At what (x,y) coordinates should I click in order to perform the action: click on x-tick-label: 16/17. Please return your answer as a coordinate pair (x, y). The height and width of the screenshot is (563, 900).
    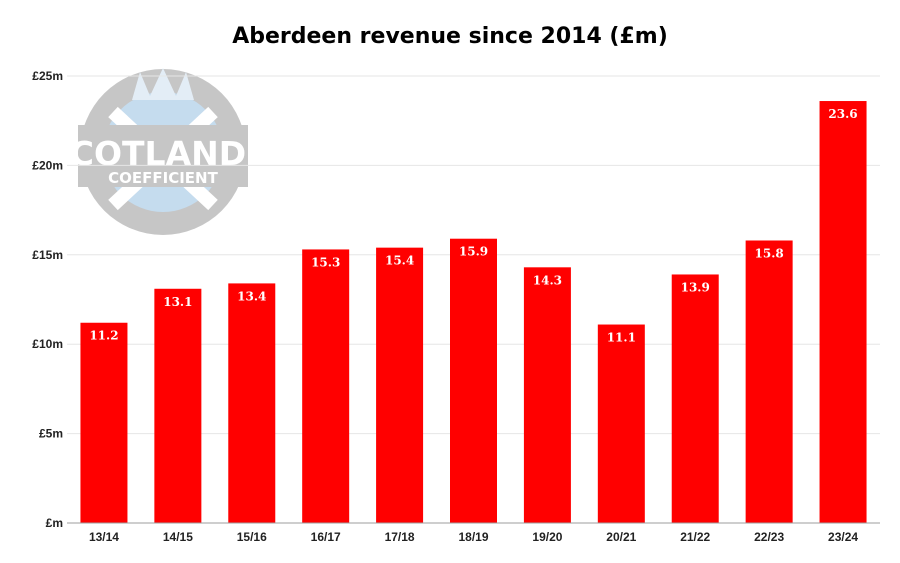
    Looking at the image, I should click on (326, 537).